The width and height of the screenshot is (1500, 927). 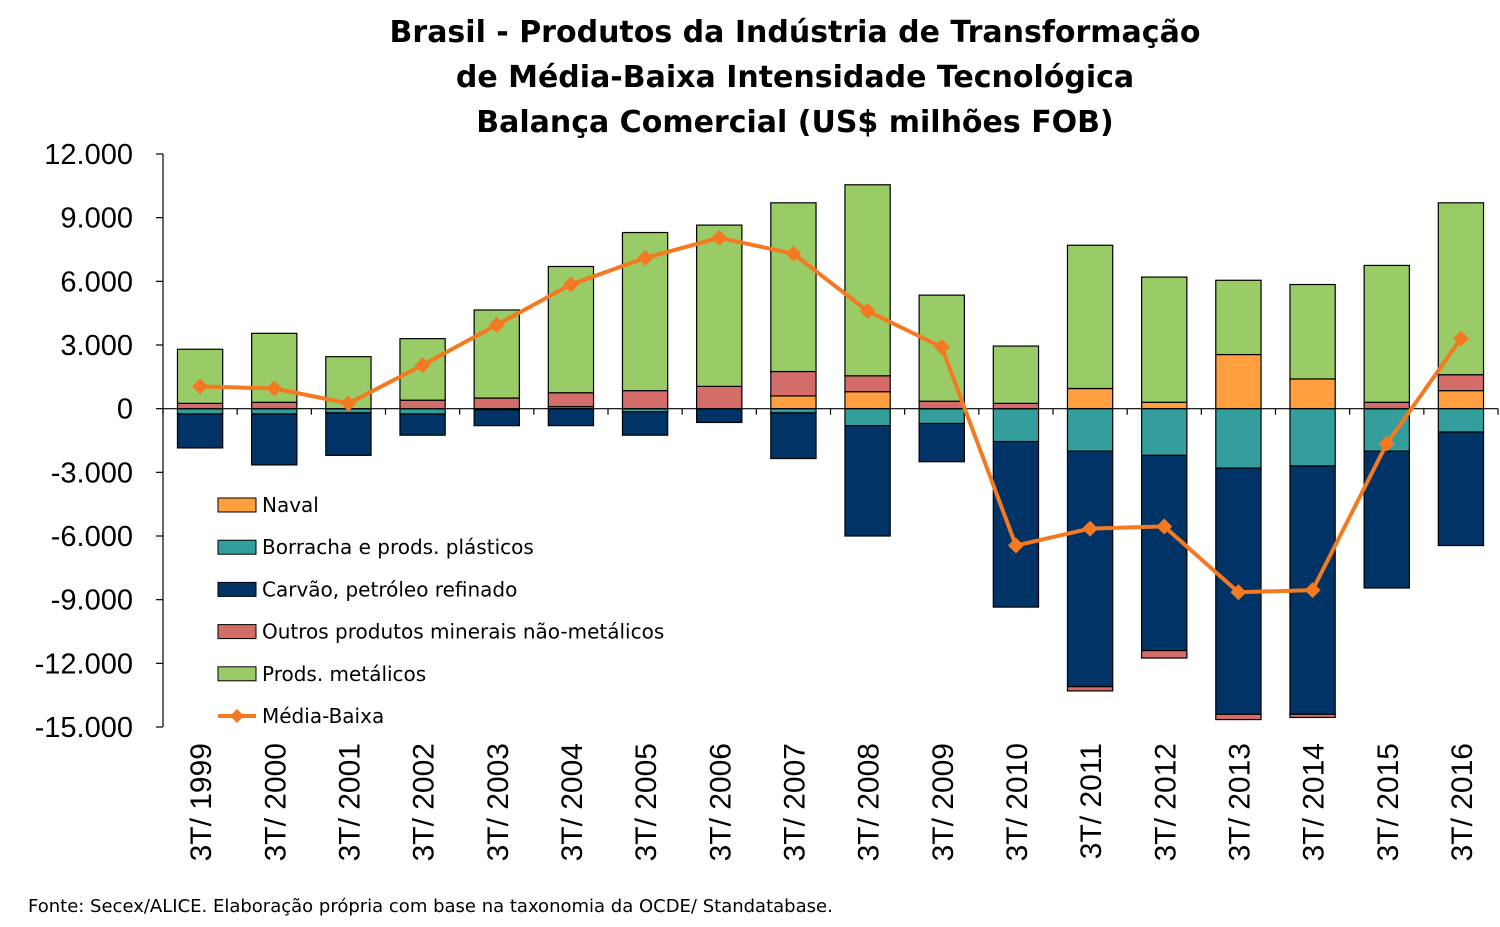 I want to click on x-tick-label: 3T/ 2000, so click(x=275, y=802).